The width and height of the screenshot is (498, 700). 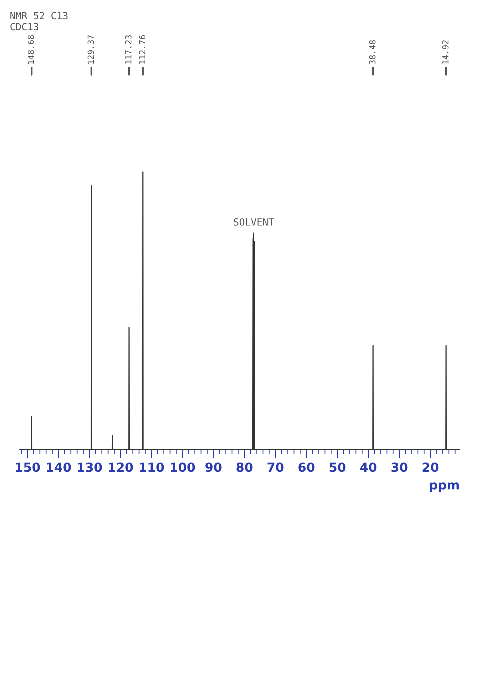 I want to click on x-tick-label: 140, so click(x=59, y=467).